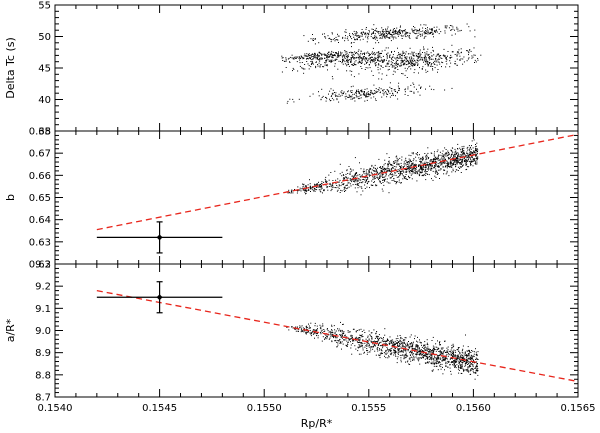 The image size is (600, 433). I want to click on y-tick-label: 8.9, so click(43, 353).